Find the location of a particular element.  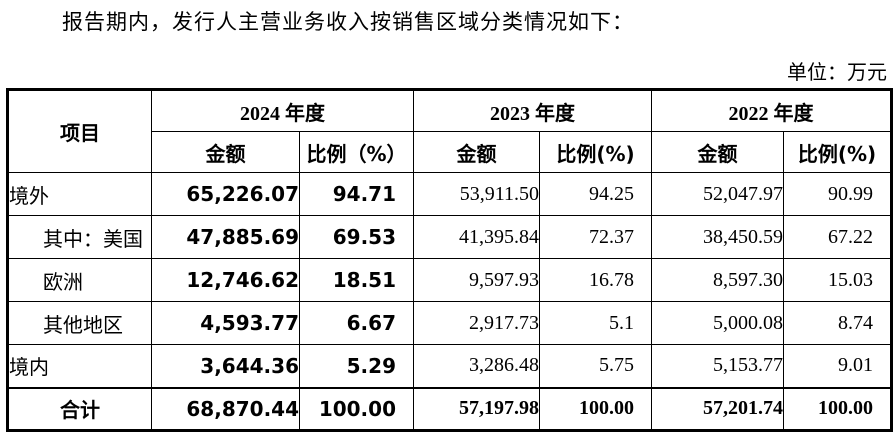

year-header-2022: 2022 年度 is located at coordinates (771, 110).